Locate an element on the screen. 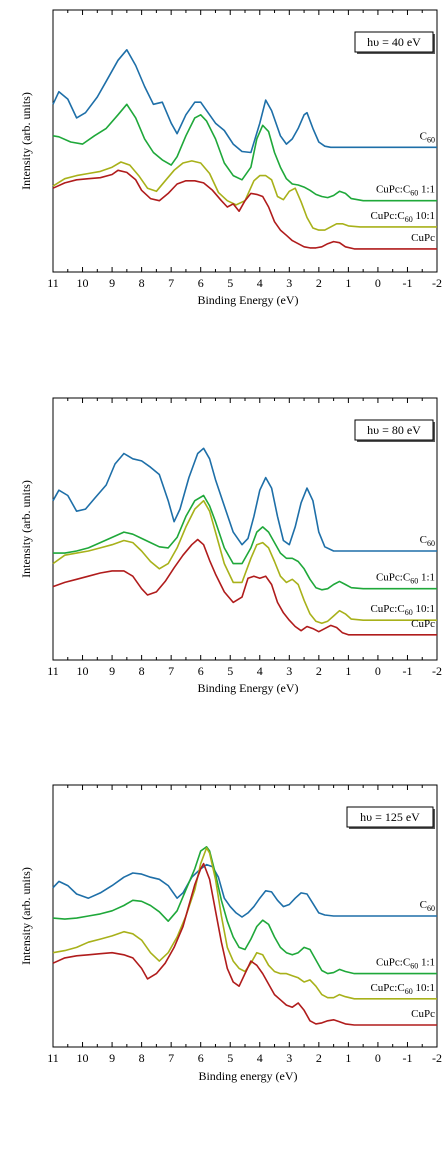 Image resolution: width=445 pixels, height=1176 pixels. photon-energy-label: hυ = 40 eV is located at coordinates (394, 42).